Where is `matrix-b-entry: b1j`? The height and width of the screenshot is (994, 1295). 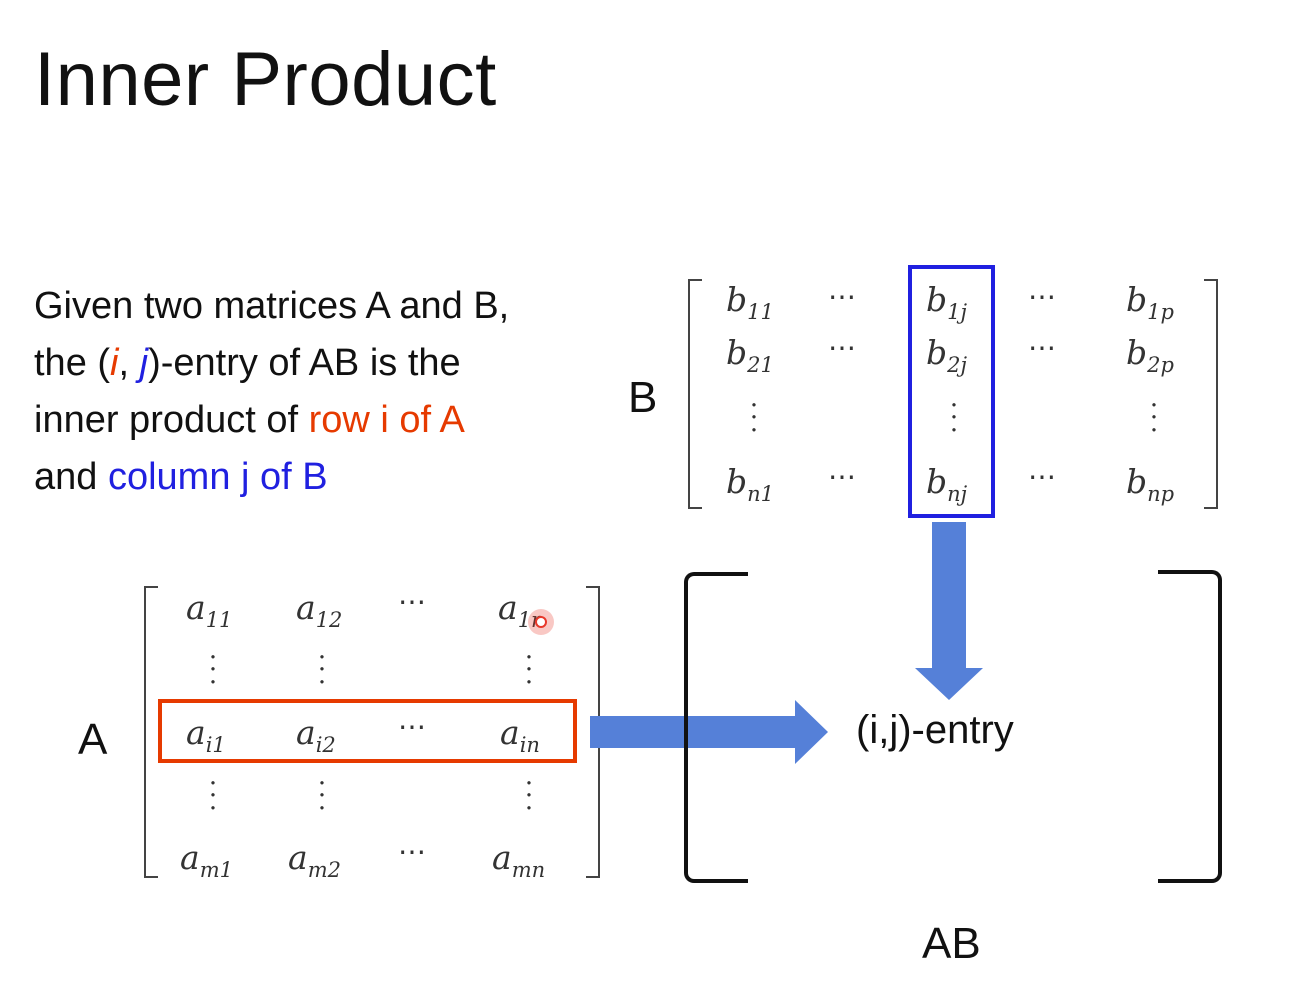
matrix-b-entry: b1j is located at coordinates (946, 302).